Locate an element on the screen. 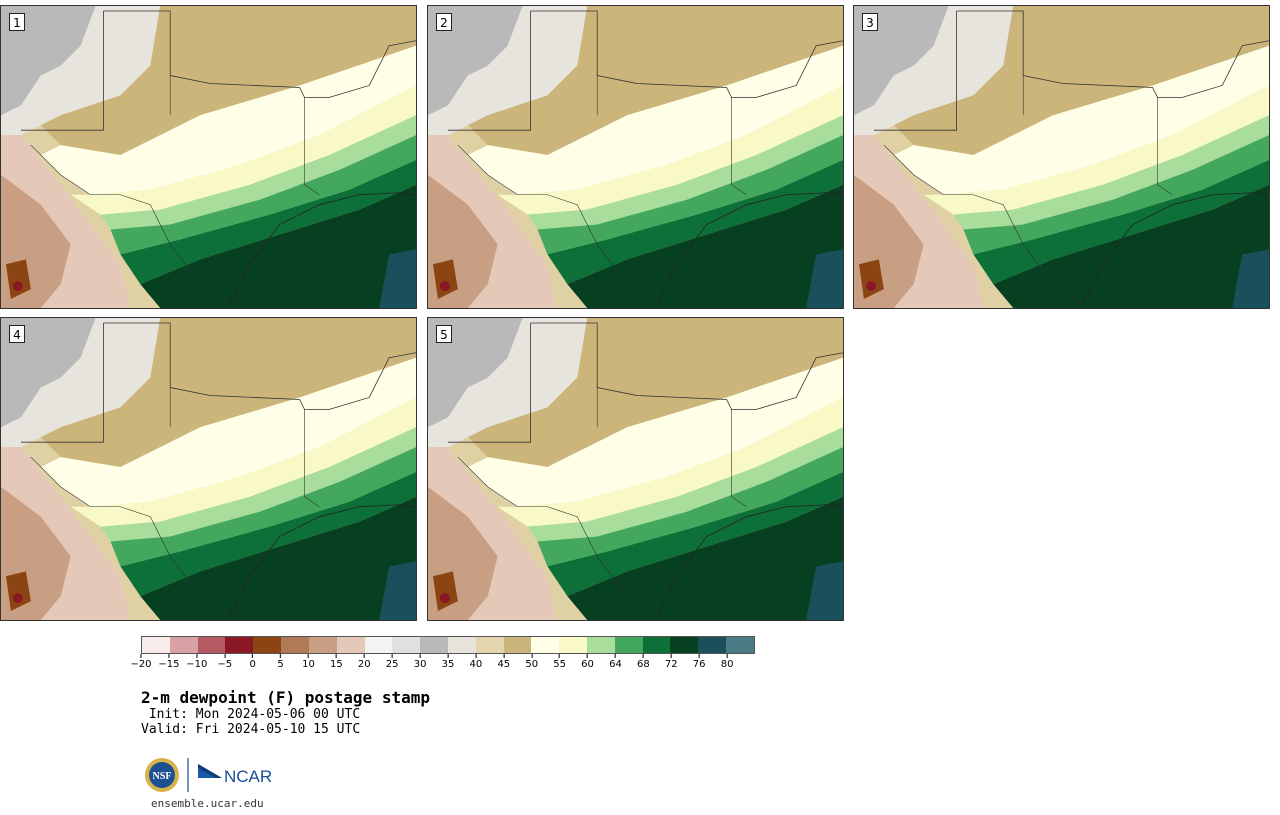  figure-title: 2-m dewpoint (F) postage stamp is located at coordinates (285, 697).